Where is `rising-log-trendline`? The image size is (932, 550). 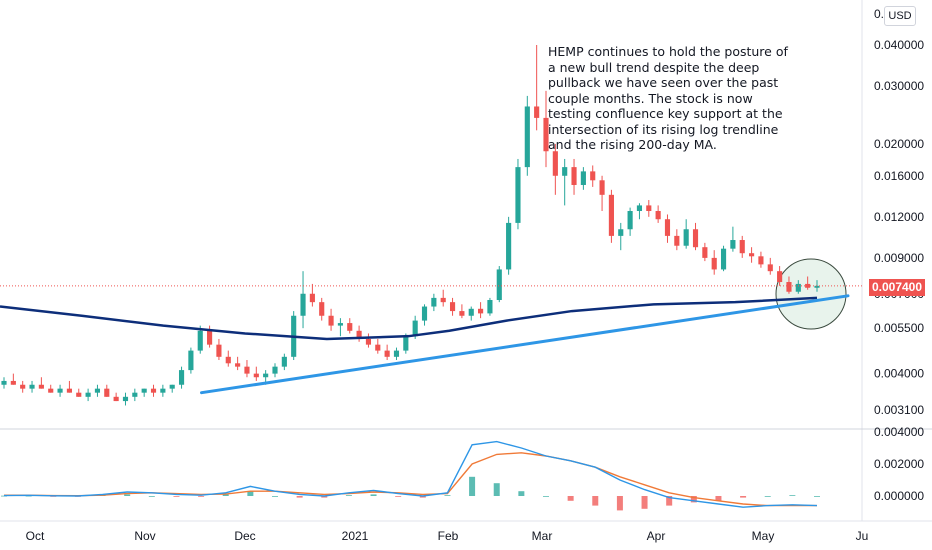
rising-log-trendline is located at coordinates (525, 344).